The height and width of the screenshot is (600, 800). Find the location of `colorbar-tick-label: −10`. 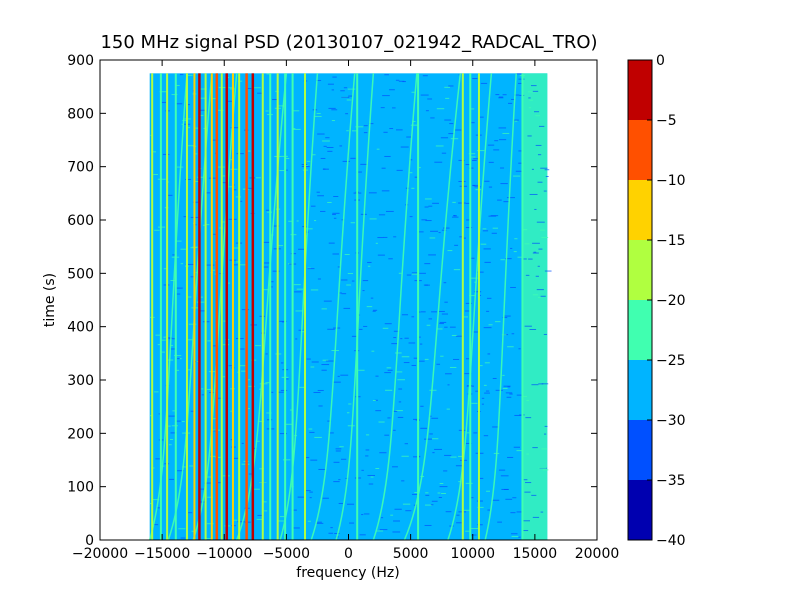

colorbar-tick-label: −10 is located at coordinates (671, 181).